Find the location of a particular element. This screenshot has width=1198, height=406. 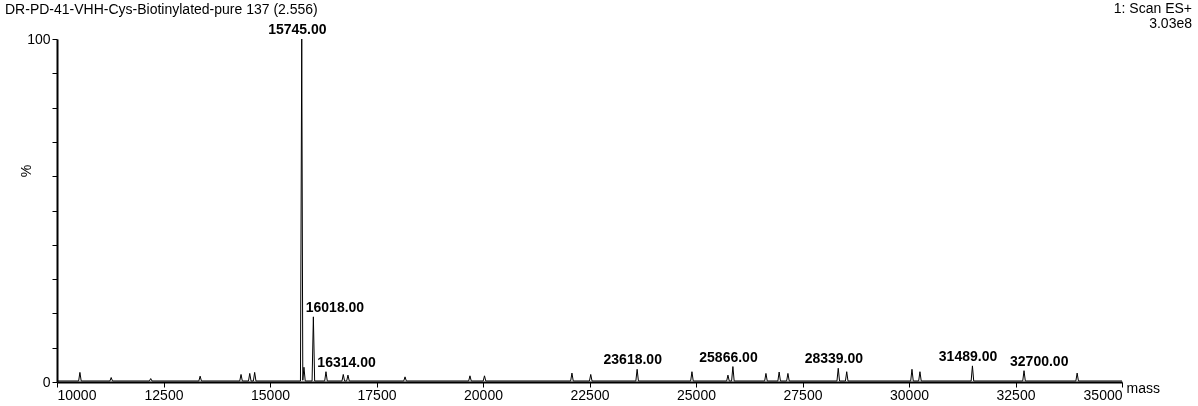

x-tick-label: 32500 is located at coordinates (1016, 394).